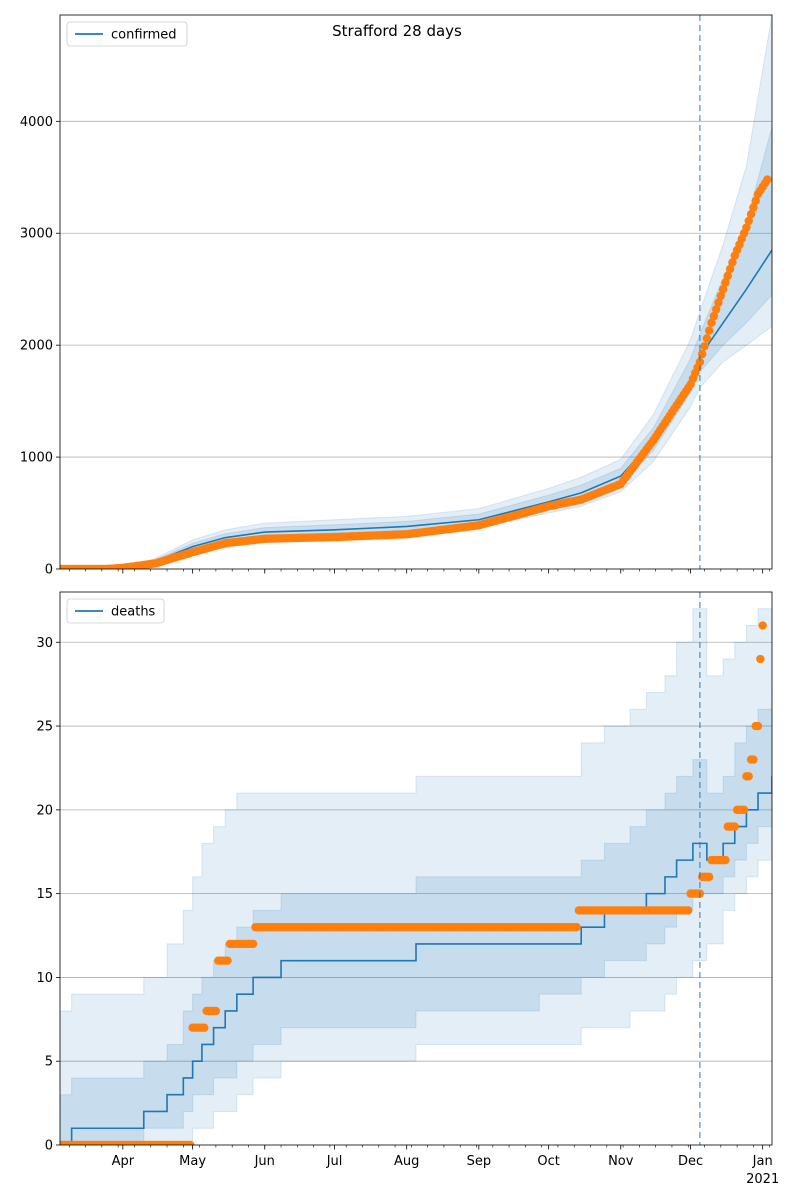 The image size is (800, 1200). Describe the element at coordinates (133, 612) in the screenshot. I see `legend-label: deaths` at that location.